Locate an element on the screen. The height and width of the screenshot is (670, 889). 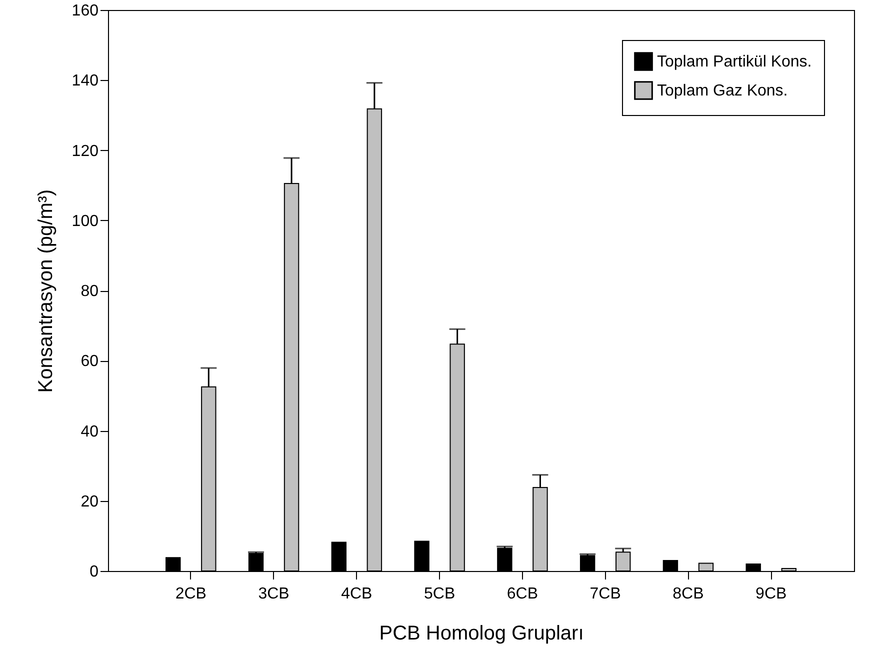
y-tick-label: 60 is located at coordinates (89, 361).